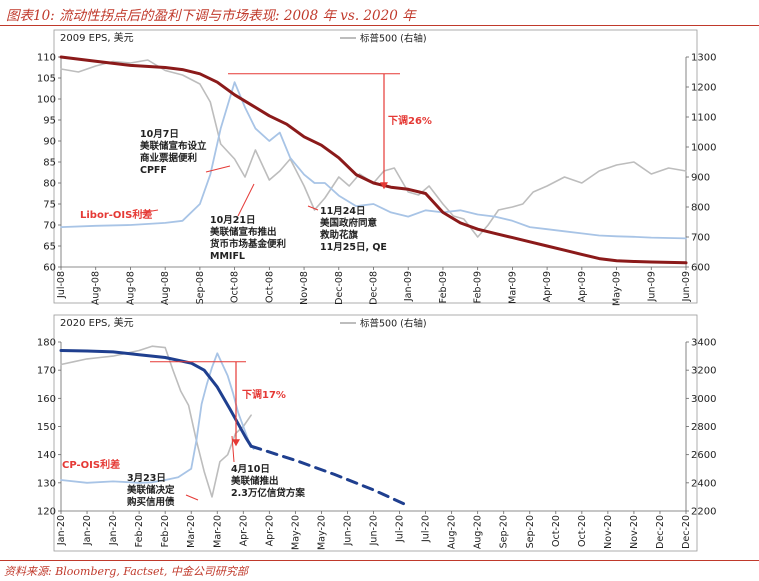 The width and height of the screenshot is (759, 581). I want to click on annotation-credit-plan: 4月10日, so click(250, 469).